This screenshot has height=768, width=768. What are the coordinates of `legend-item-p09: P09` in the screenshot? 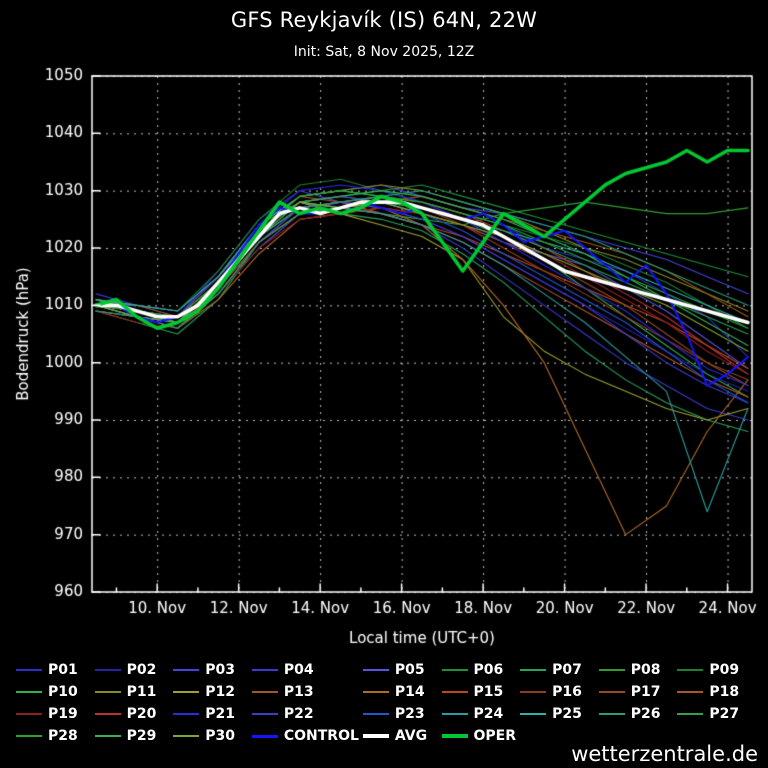 It's located at (714, 670).